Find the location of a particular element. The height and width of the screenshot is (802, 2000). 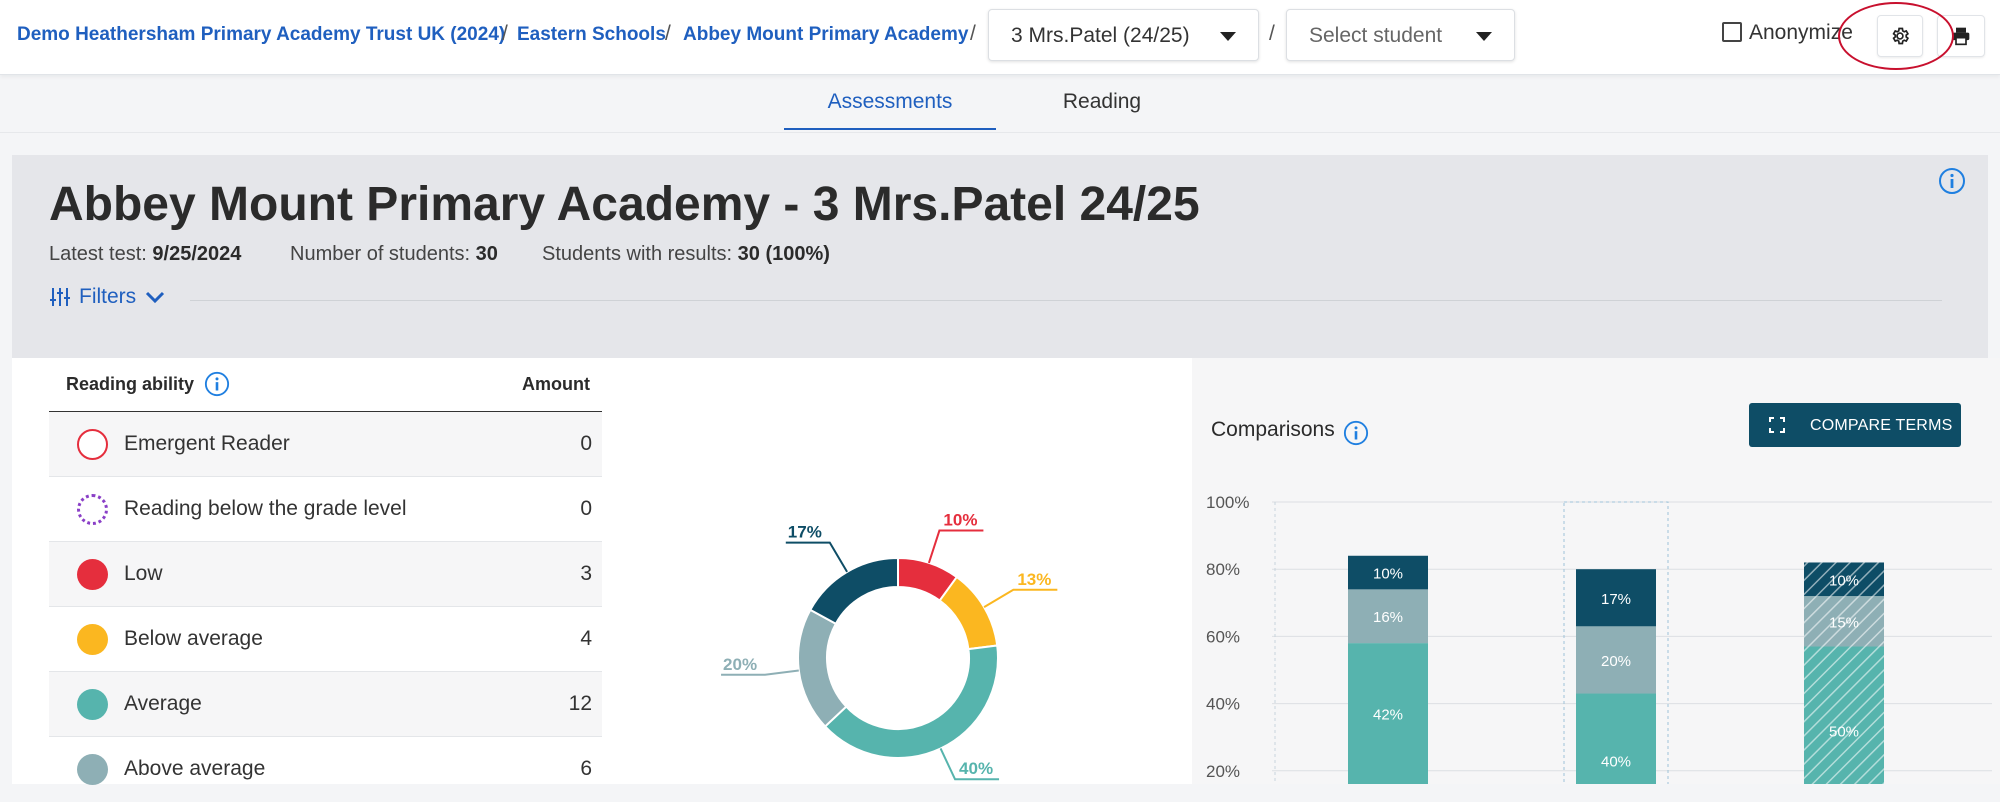

filters-divider is located at coordinates (1066, 300).